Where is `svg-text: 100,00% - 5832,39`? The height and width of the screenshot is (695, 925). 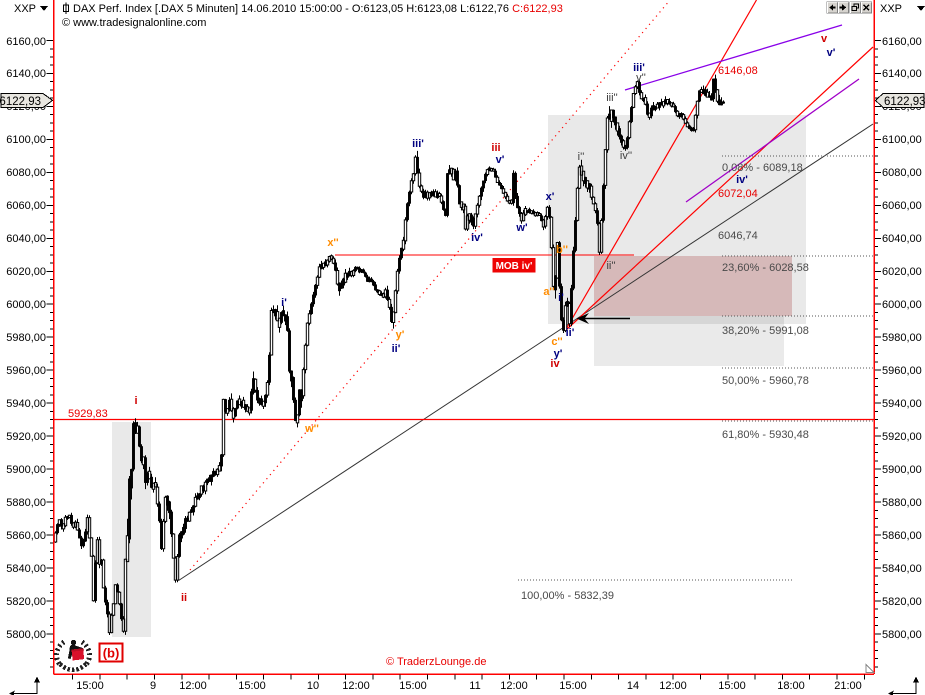
svg-text: 100,00% - 5832,39 is located at coordinates (567, 596).